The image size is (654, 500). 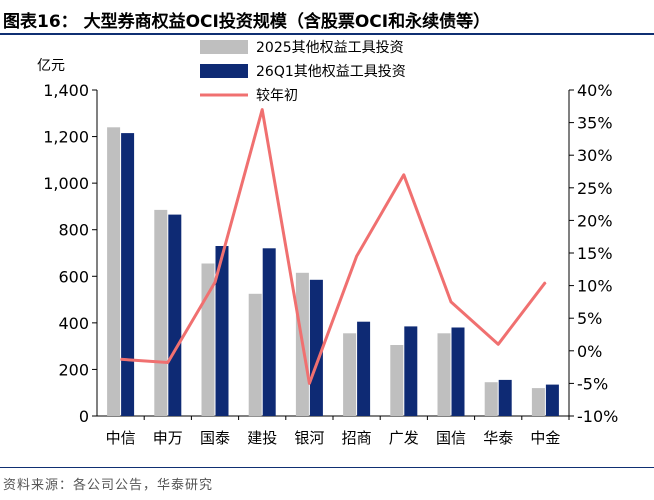 What do you see at coordinates (595, 90) in the screenshot?
I see `right-tick-label: 40%` at bounding box center [595, 90].